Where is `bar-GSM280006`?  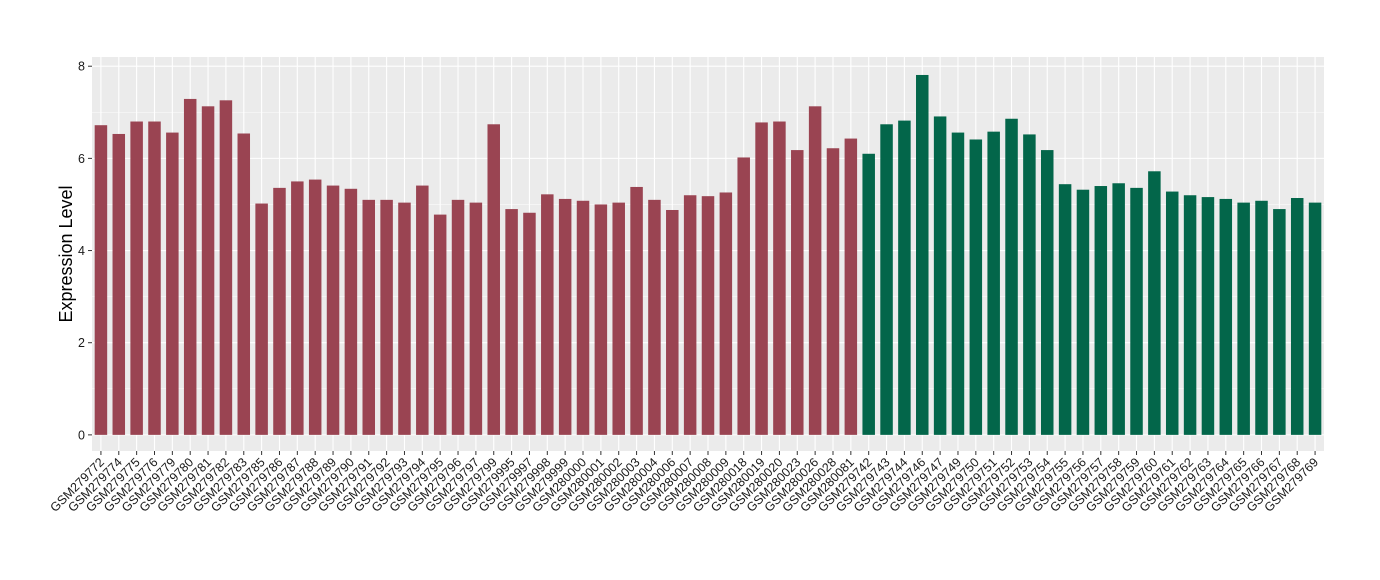
bar-GSM280006 is located at coordinates (672, 322).